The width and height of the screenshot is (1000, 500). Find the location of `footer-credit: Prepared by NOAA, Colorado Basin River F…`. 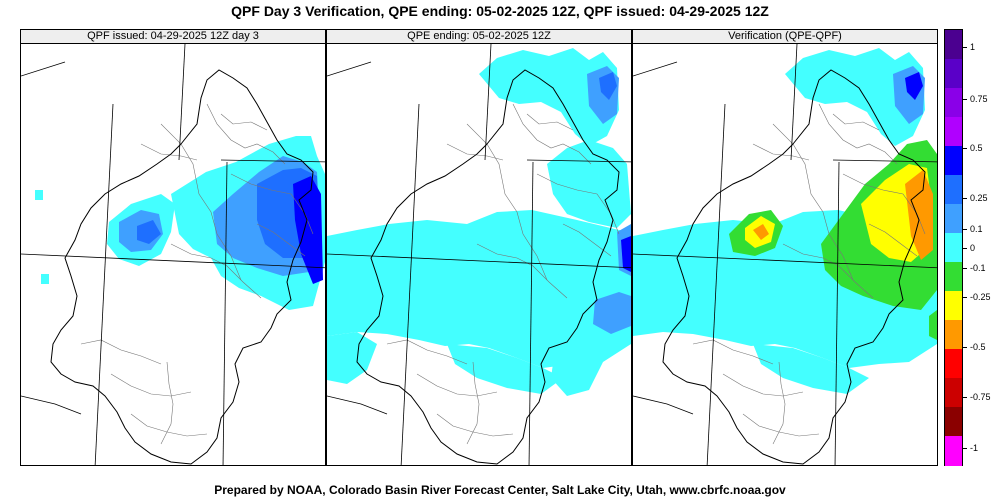

footer-credit: Prepared by NOAA, Colorado Basin River F… is located at coordinates (500, 490).